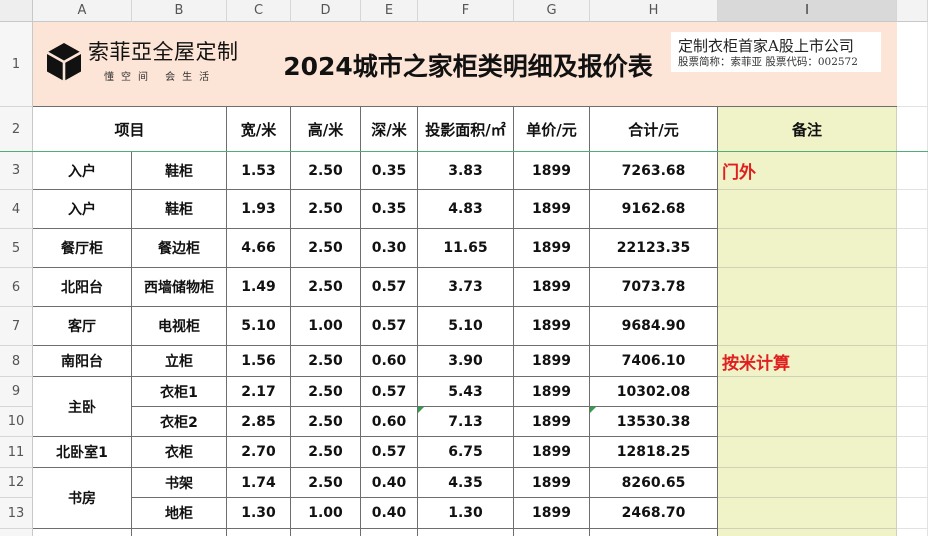 Image resolution: width=928 pixels, height=536 pixels. What do you see at coordinates (82, 326) in the screenshot?
I see `cell-room: 客厅` at bounding box center [82, 326].